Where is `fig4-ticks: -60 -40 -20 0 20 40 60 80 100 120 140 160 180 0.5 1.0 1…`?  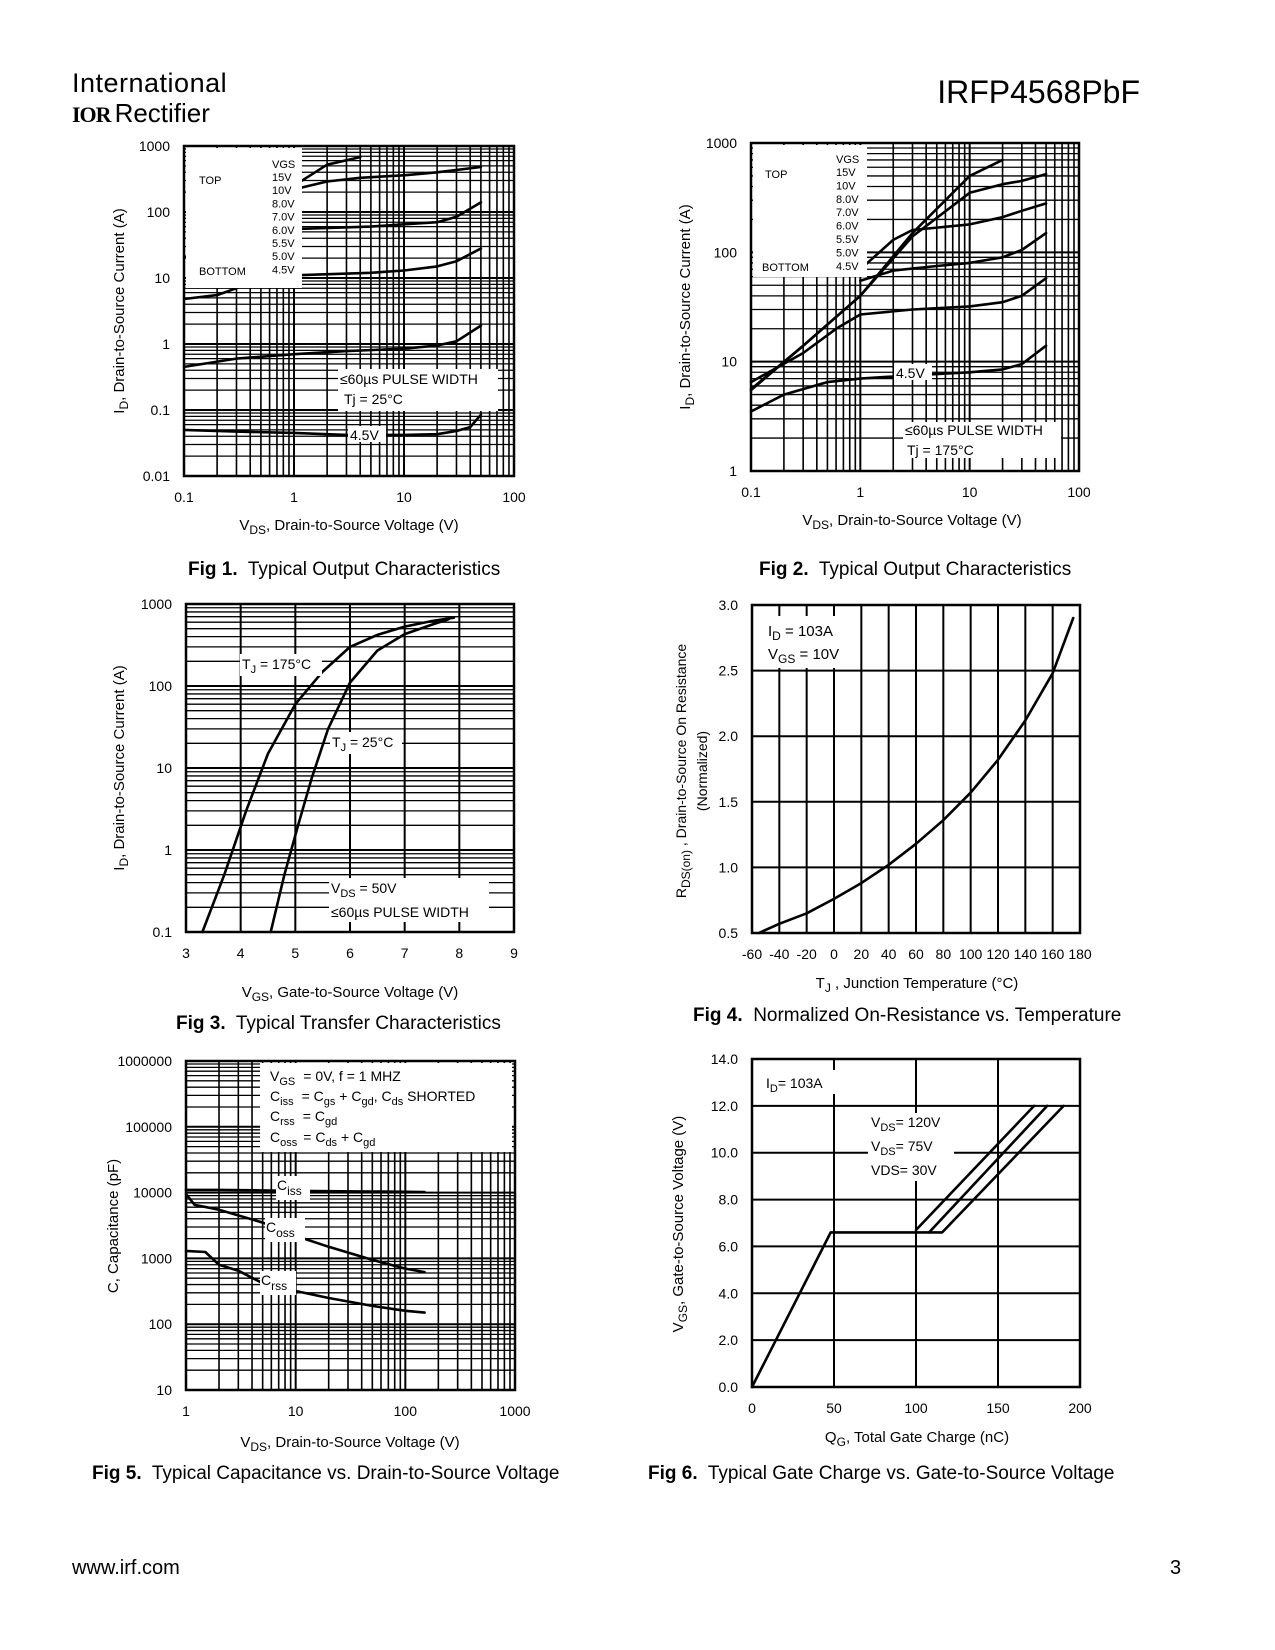
fig4-ticks: -60 -40 -20 0 20 40 60 80 100 120 140 160 180 0.5 1.0 1… is located at coordinates (905, 779).